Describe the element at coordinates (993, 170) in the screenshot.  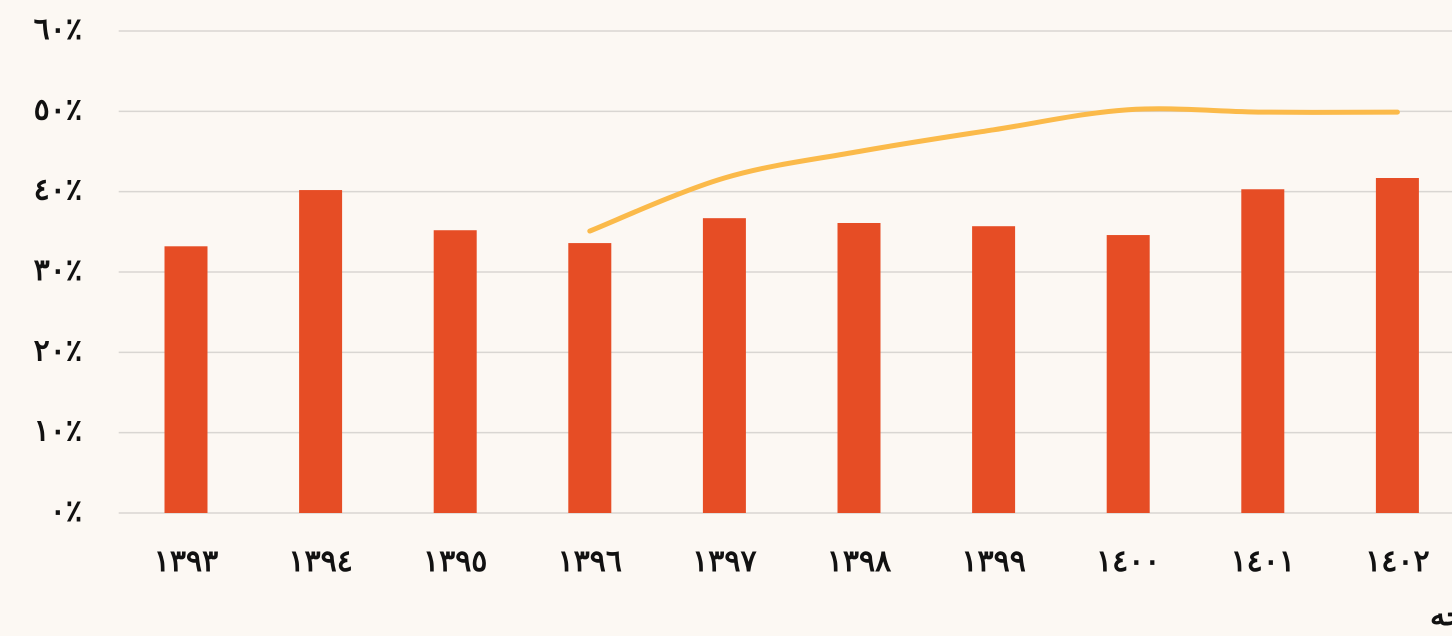
I see `line` at that location.